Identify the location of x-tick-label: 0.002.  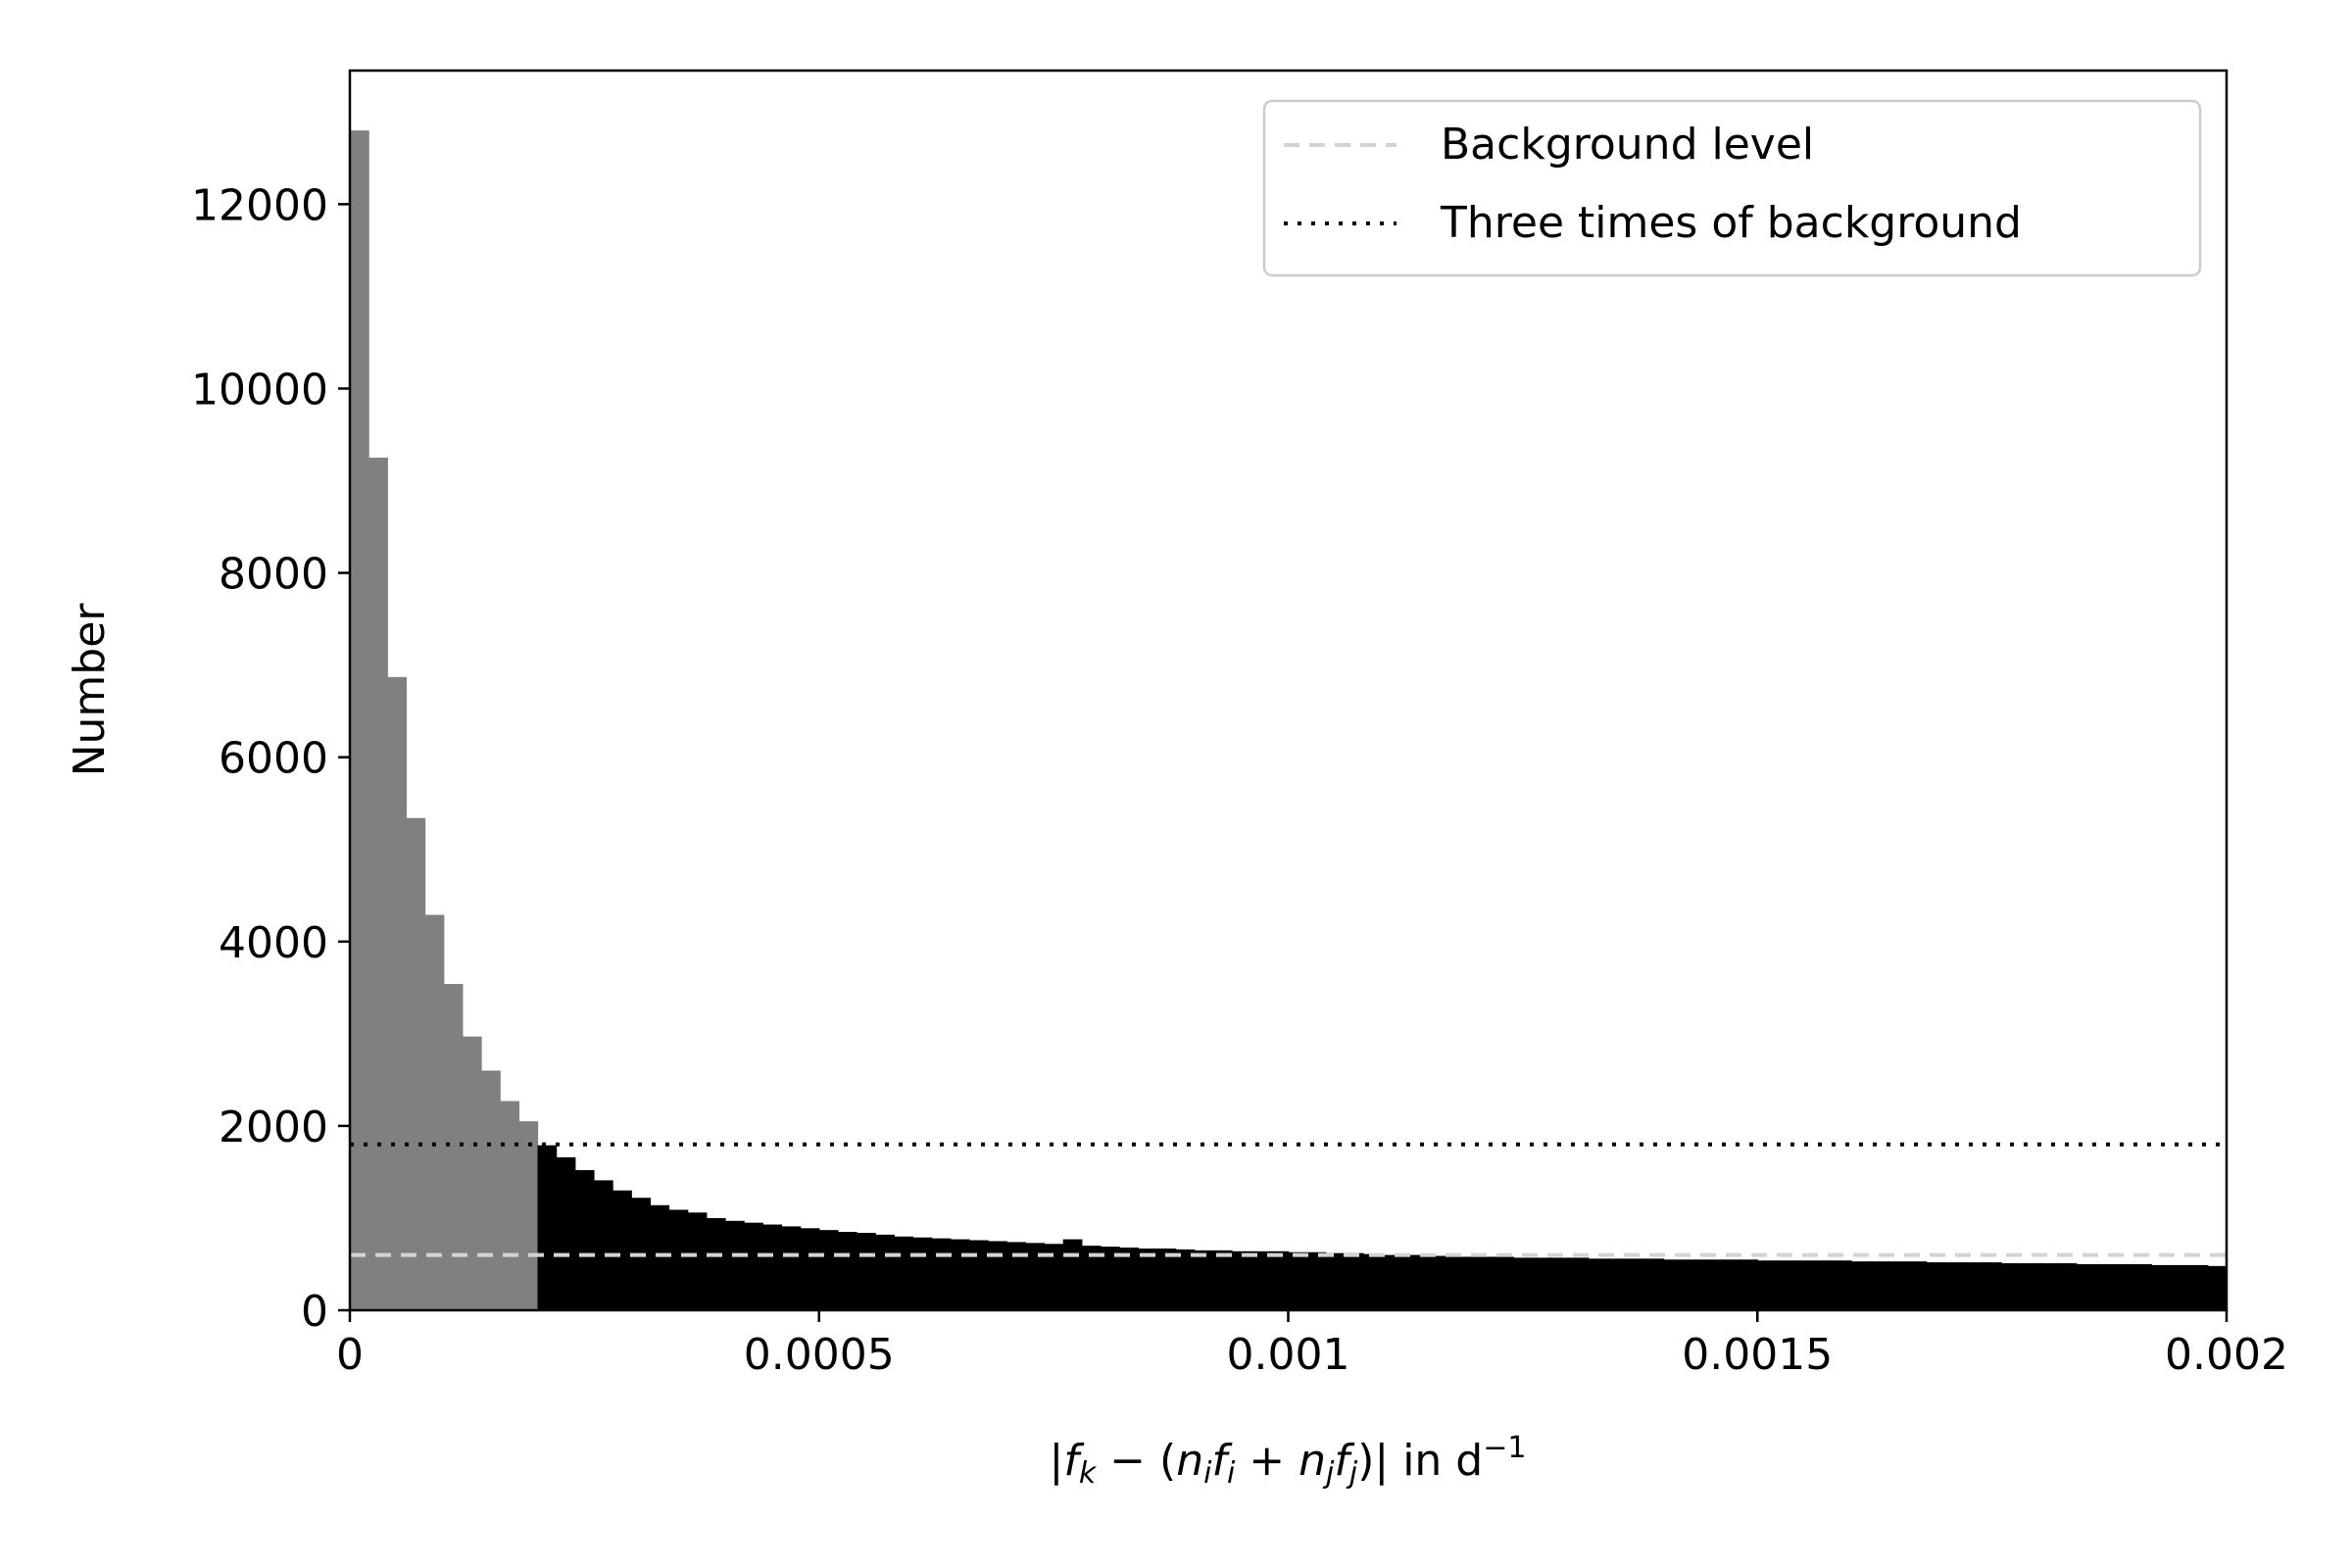
(2226, 1355).